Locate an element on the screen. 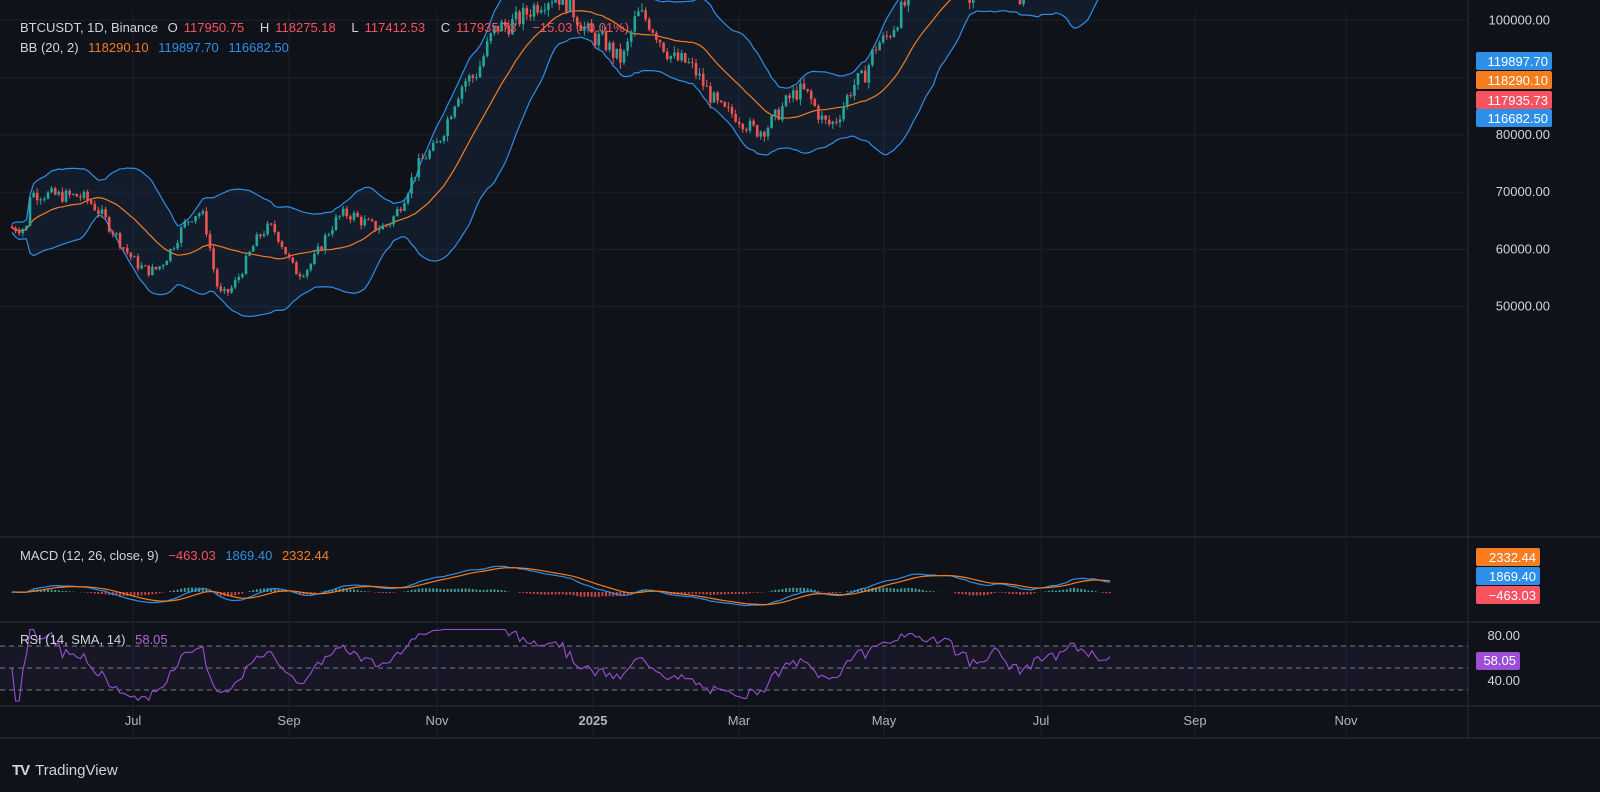  rsi-header: RSI (14, SMA, 14) 58.05 is located at coordinates (97, 639).